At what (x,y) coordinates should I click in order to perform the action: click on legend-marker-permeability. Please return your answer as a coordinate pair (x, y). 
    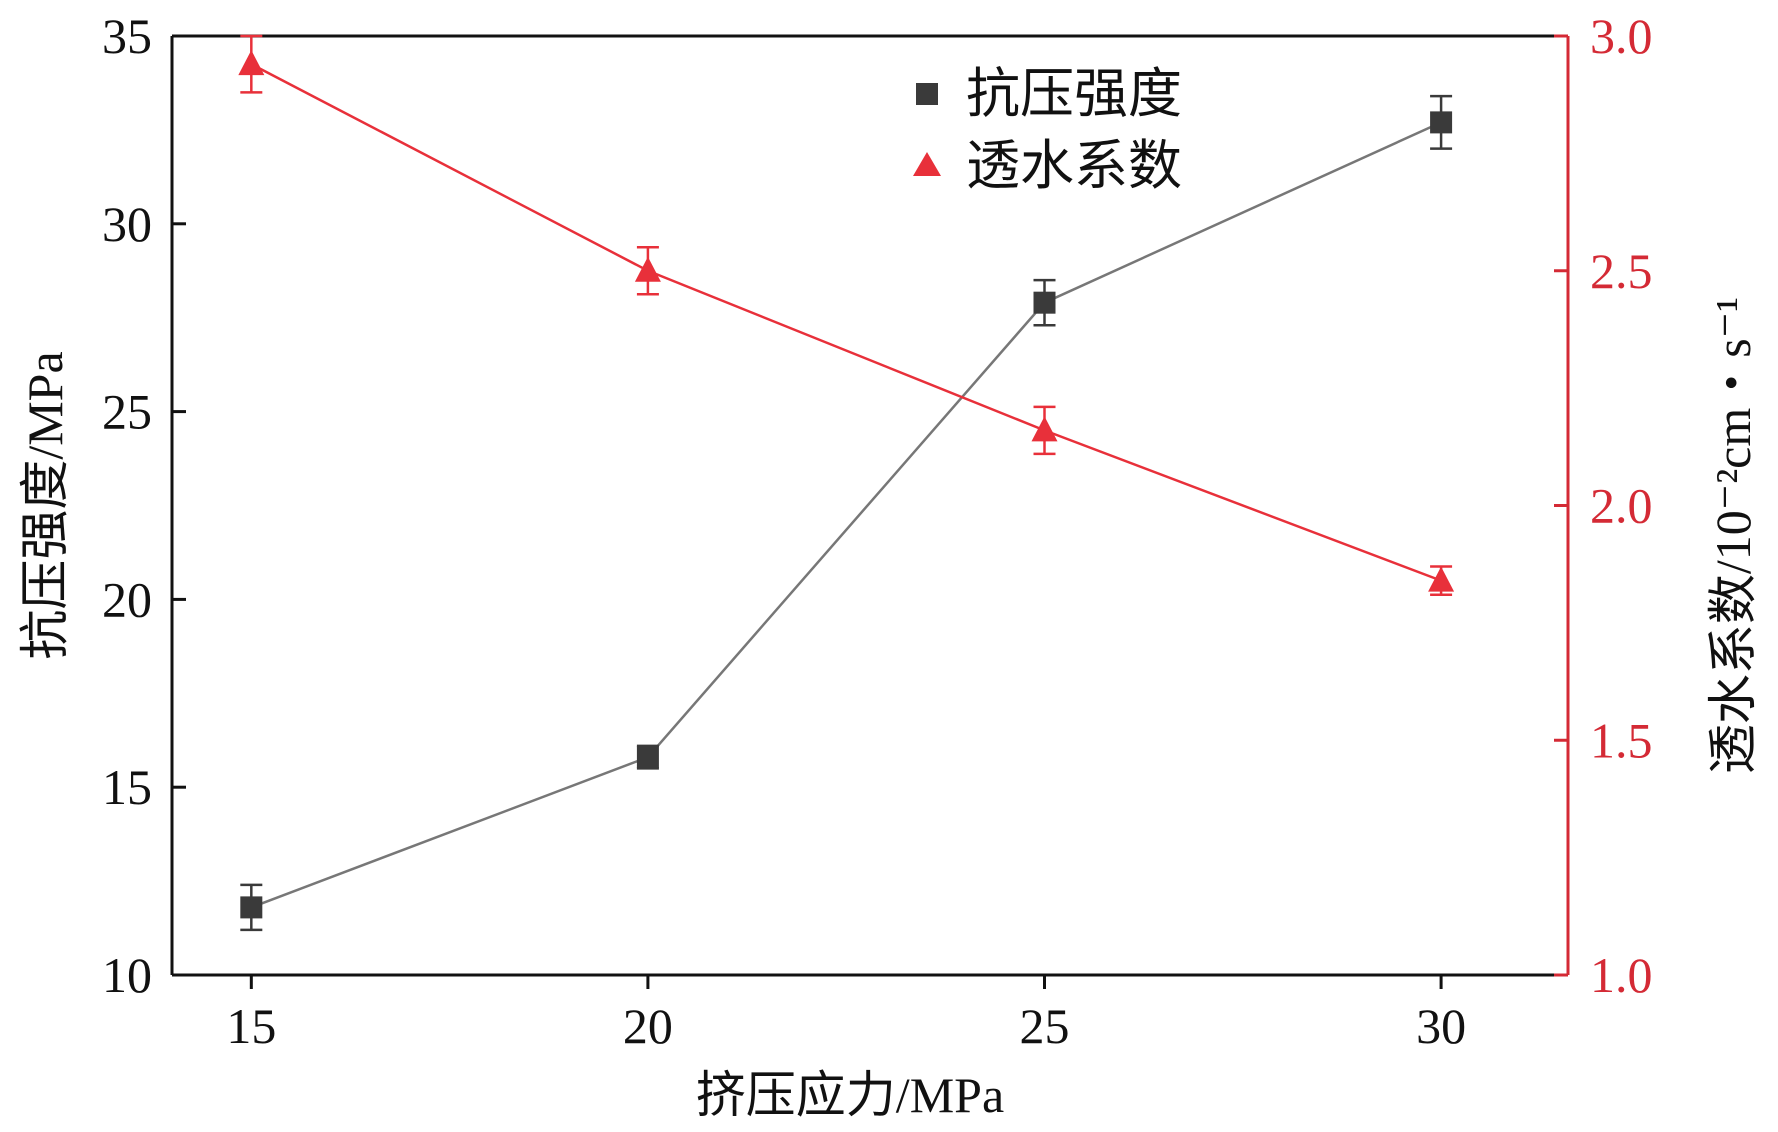
    Looking at the image, I should click on (927, 164).